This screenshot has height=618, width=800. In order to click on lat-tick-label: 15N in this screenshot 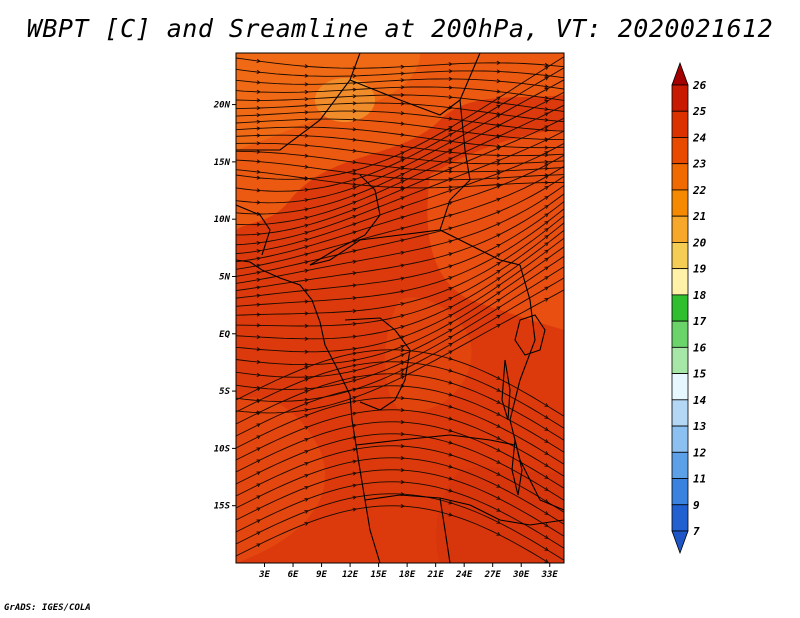, I will do `click(222, 163)`.